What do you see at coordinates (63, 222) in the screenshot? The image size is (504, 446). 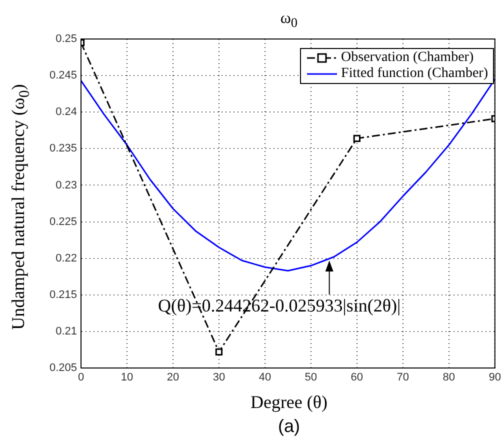 I see `y-tick-label: 0.225` at bounding box center [63, 222].